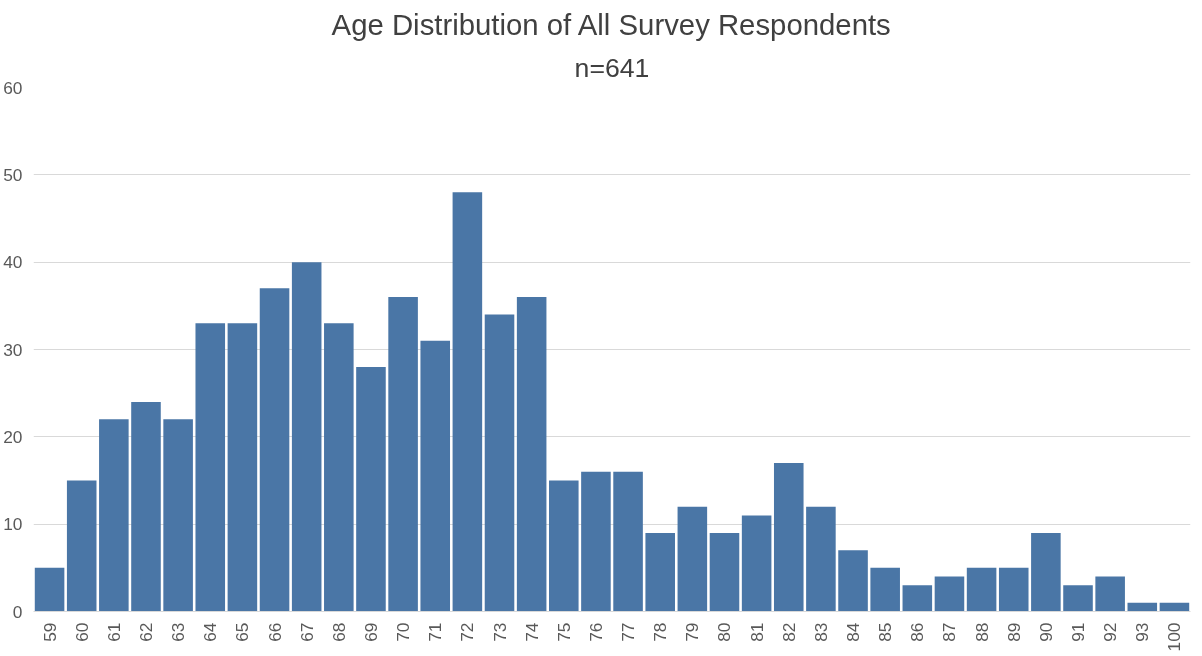 The image size is (1202, 656). Describe the element at coordinates (1078, 632) in the screenshot. I see `x-tick-label: 91` at that location.